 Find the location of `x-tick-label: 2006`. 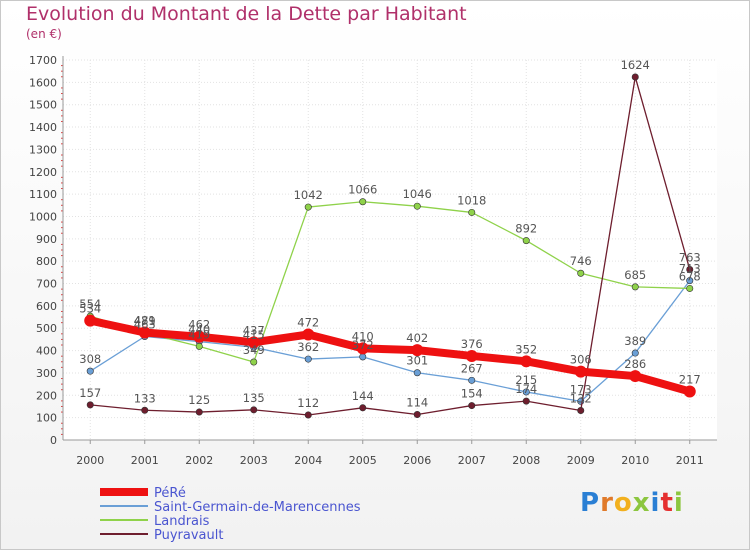

x-tick-label: 2006 is located at coordinates (417, 460).